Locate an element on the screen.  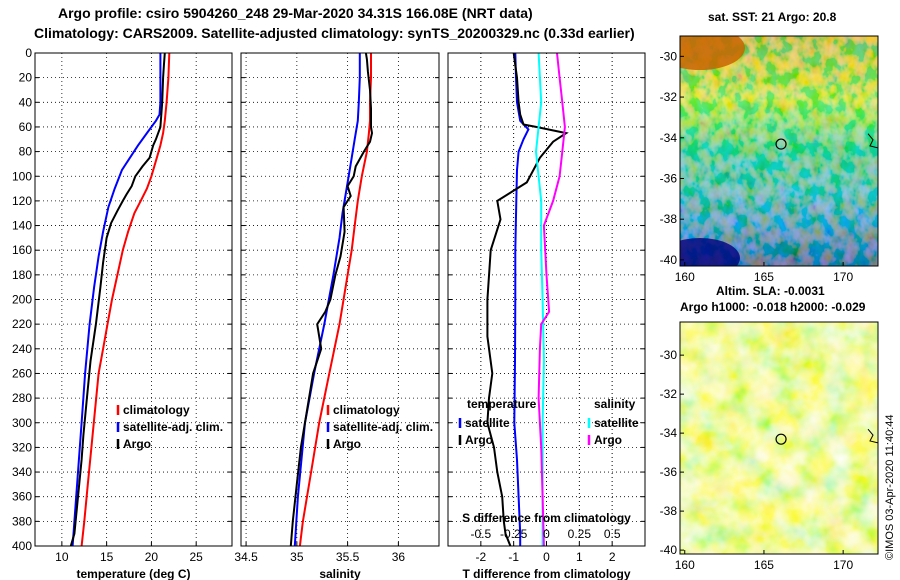
y-tick-label: 240 is located at coordinates (22, 349).